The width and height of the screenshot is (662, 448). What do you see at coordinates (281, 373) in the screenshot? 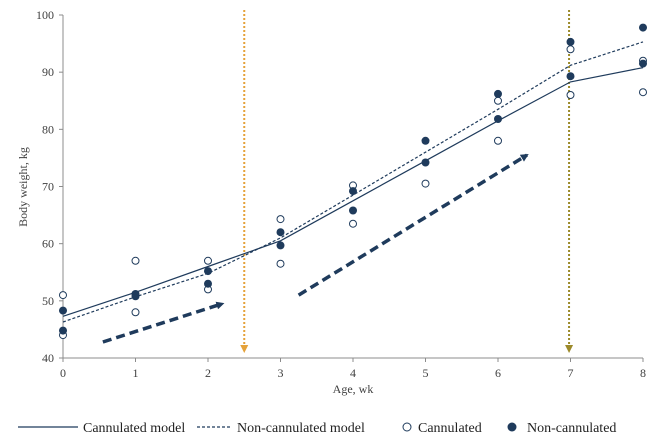
I see `x-tick-label: 3` at bounding box center [281, 373].